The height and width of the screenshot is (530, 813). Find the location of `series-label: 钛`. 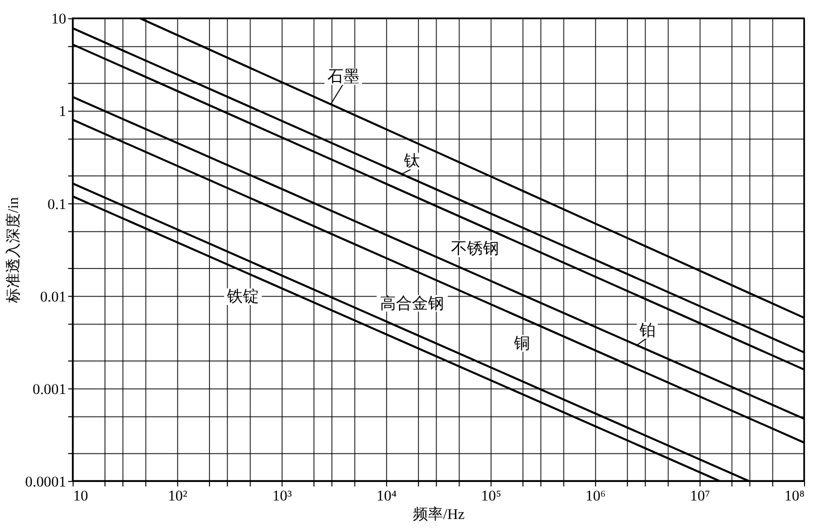

series-label: 钛 is located at coordinates (411, 161).